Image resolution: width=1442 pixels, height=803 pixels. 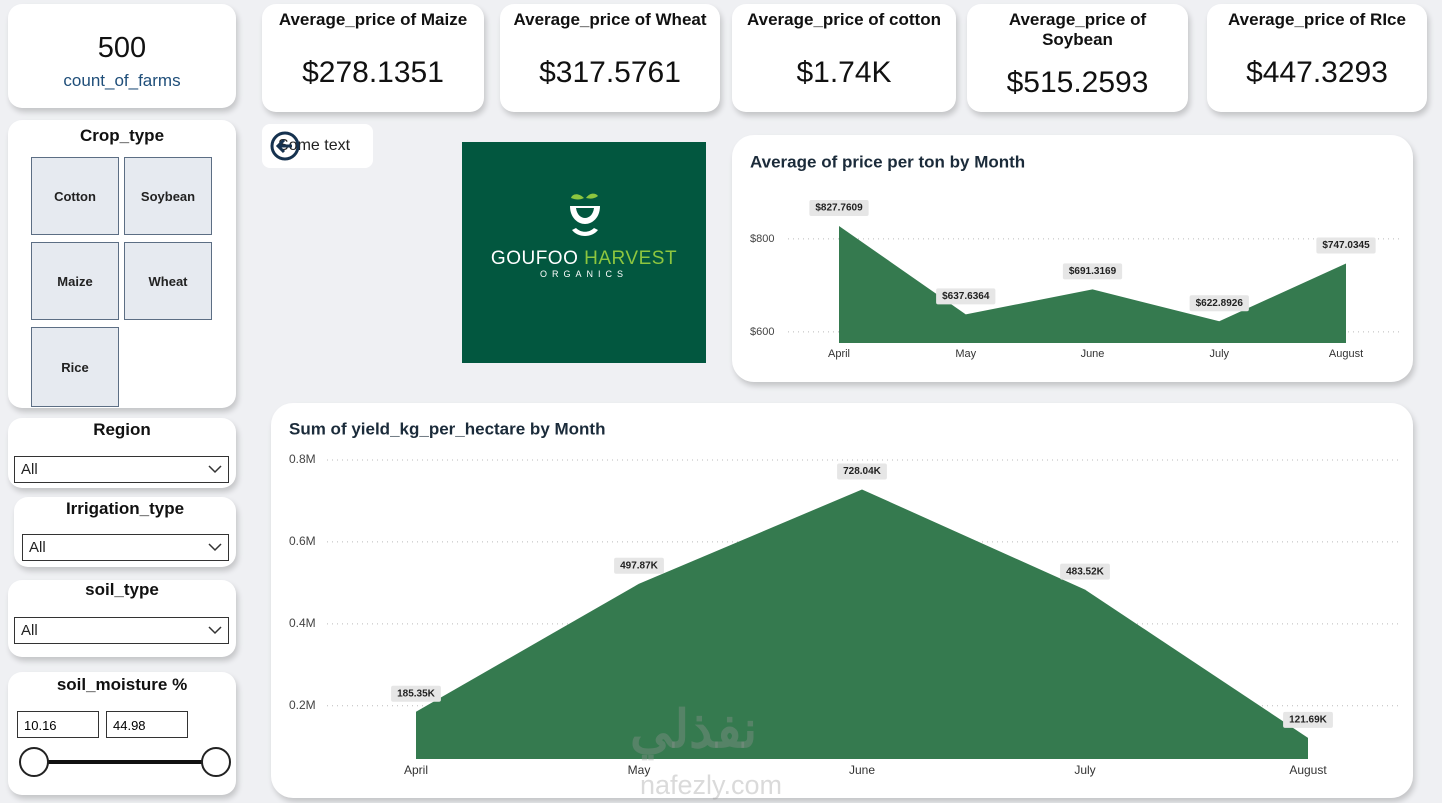 I want to click on button: Some text, so click(x=317, y=146).